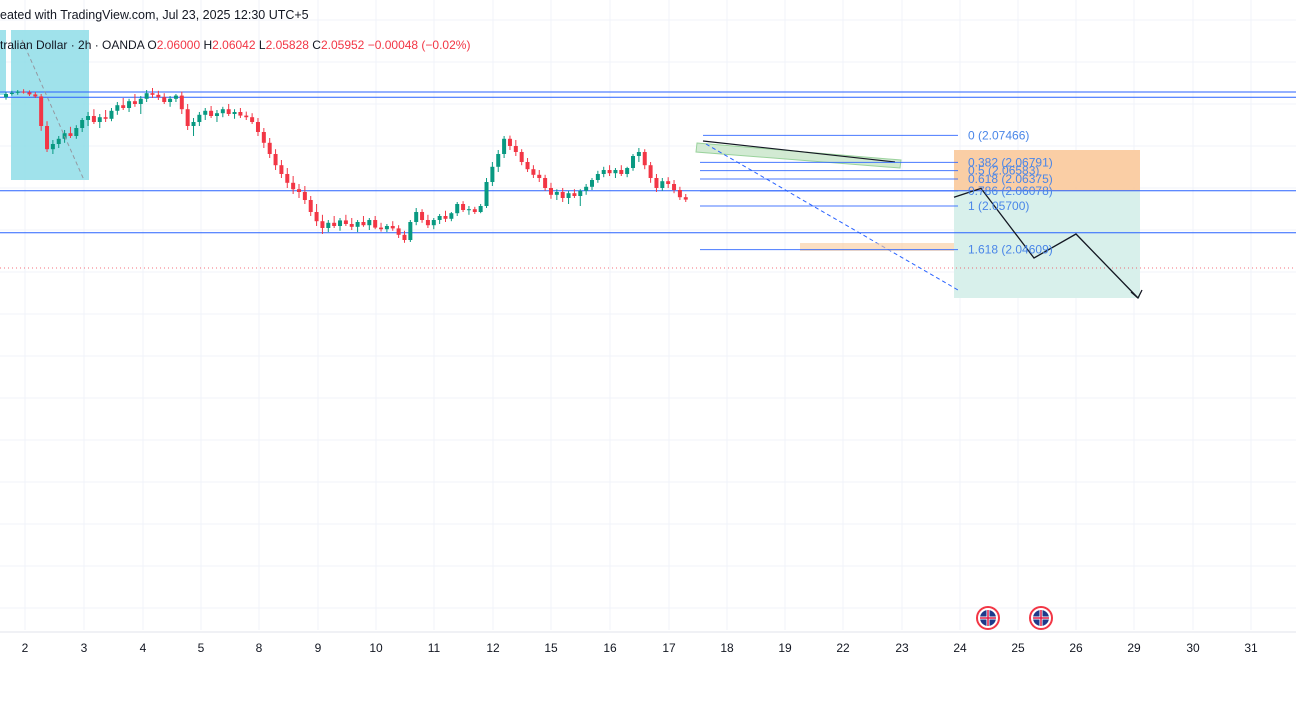 The width and height of the screenshot is (1296, 705). I want to click on fib-level-label: 1 (2.05700), so click(998, 206).